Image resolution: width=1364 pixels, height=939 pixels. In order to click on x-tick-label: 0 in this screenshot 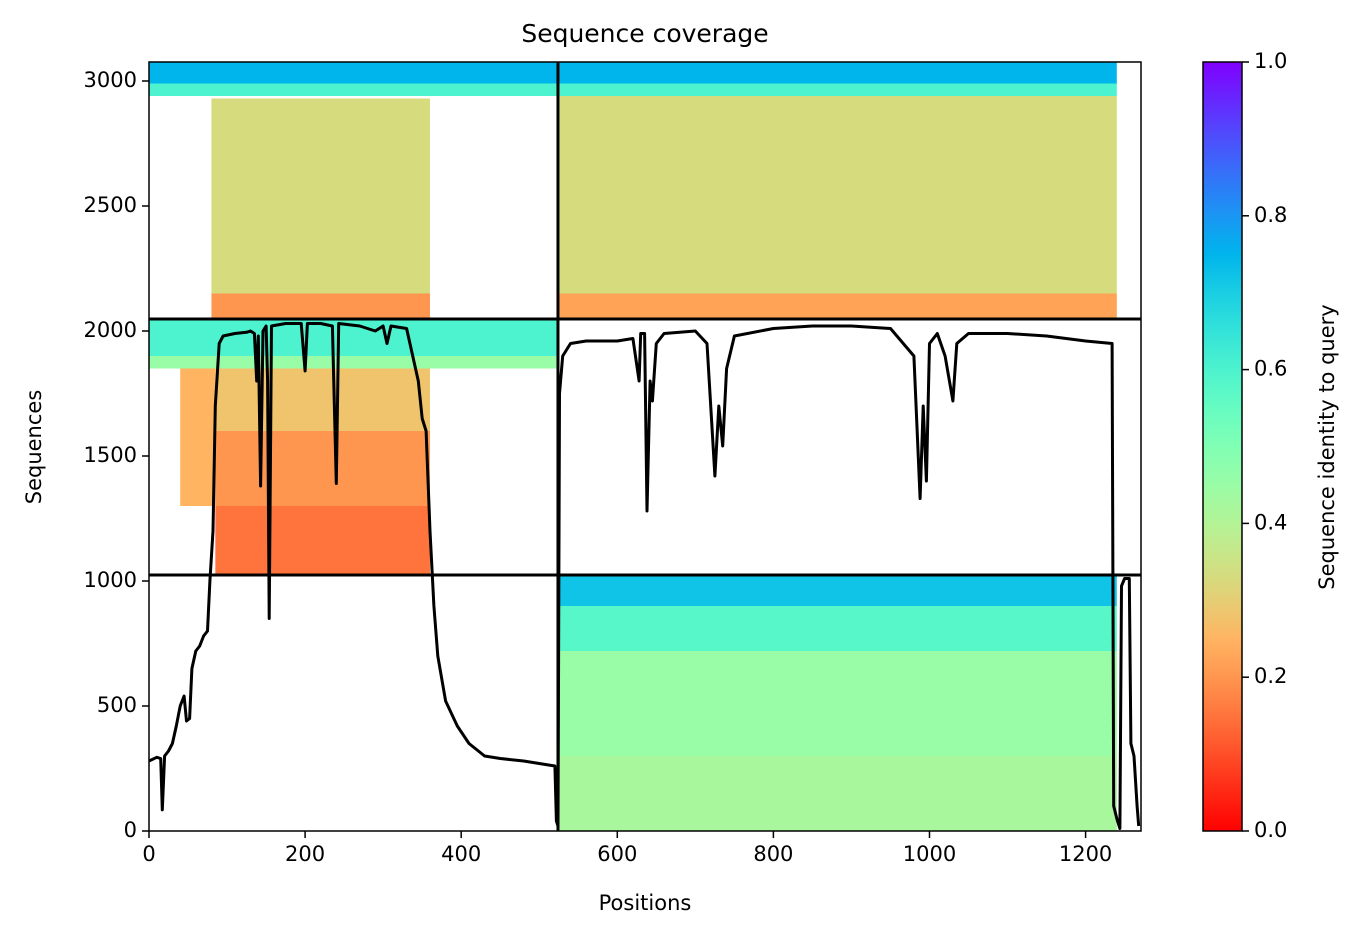, I will do `click(148, 854)`.